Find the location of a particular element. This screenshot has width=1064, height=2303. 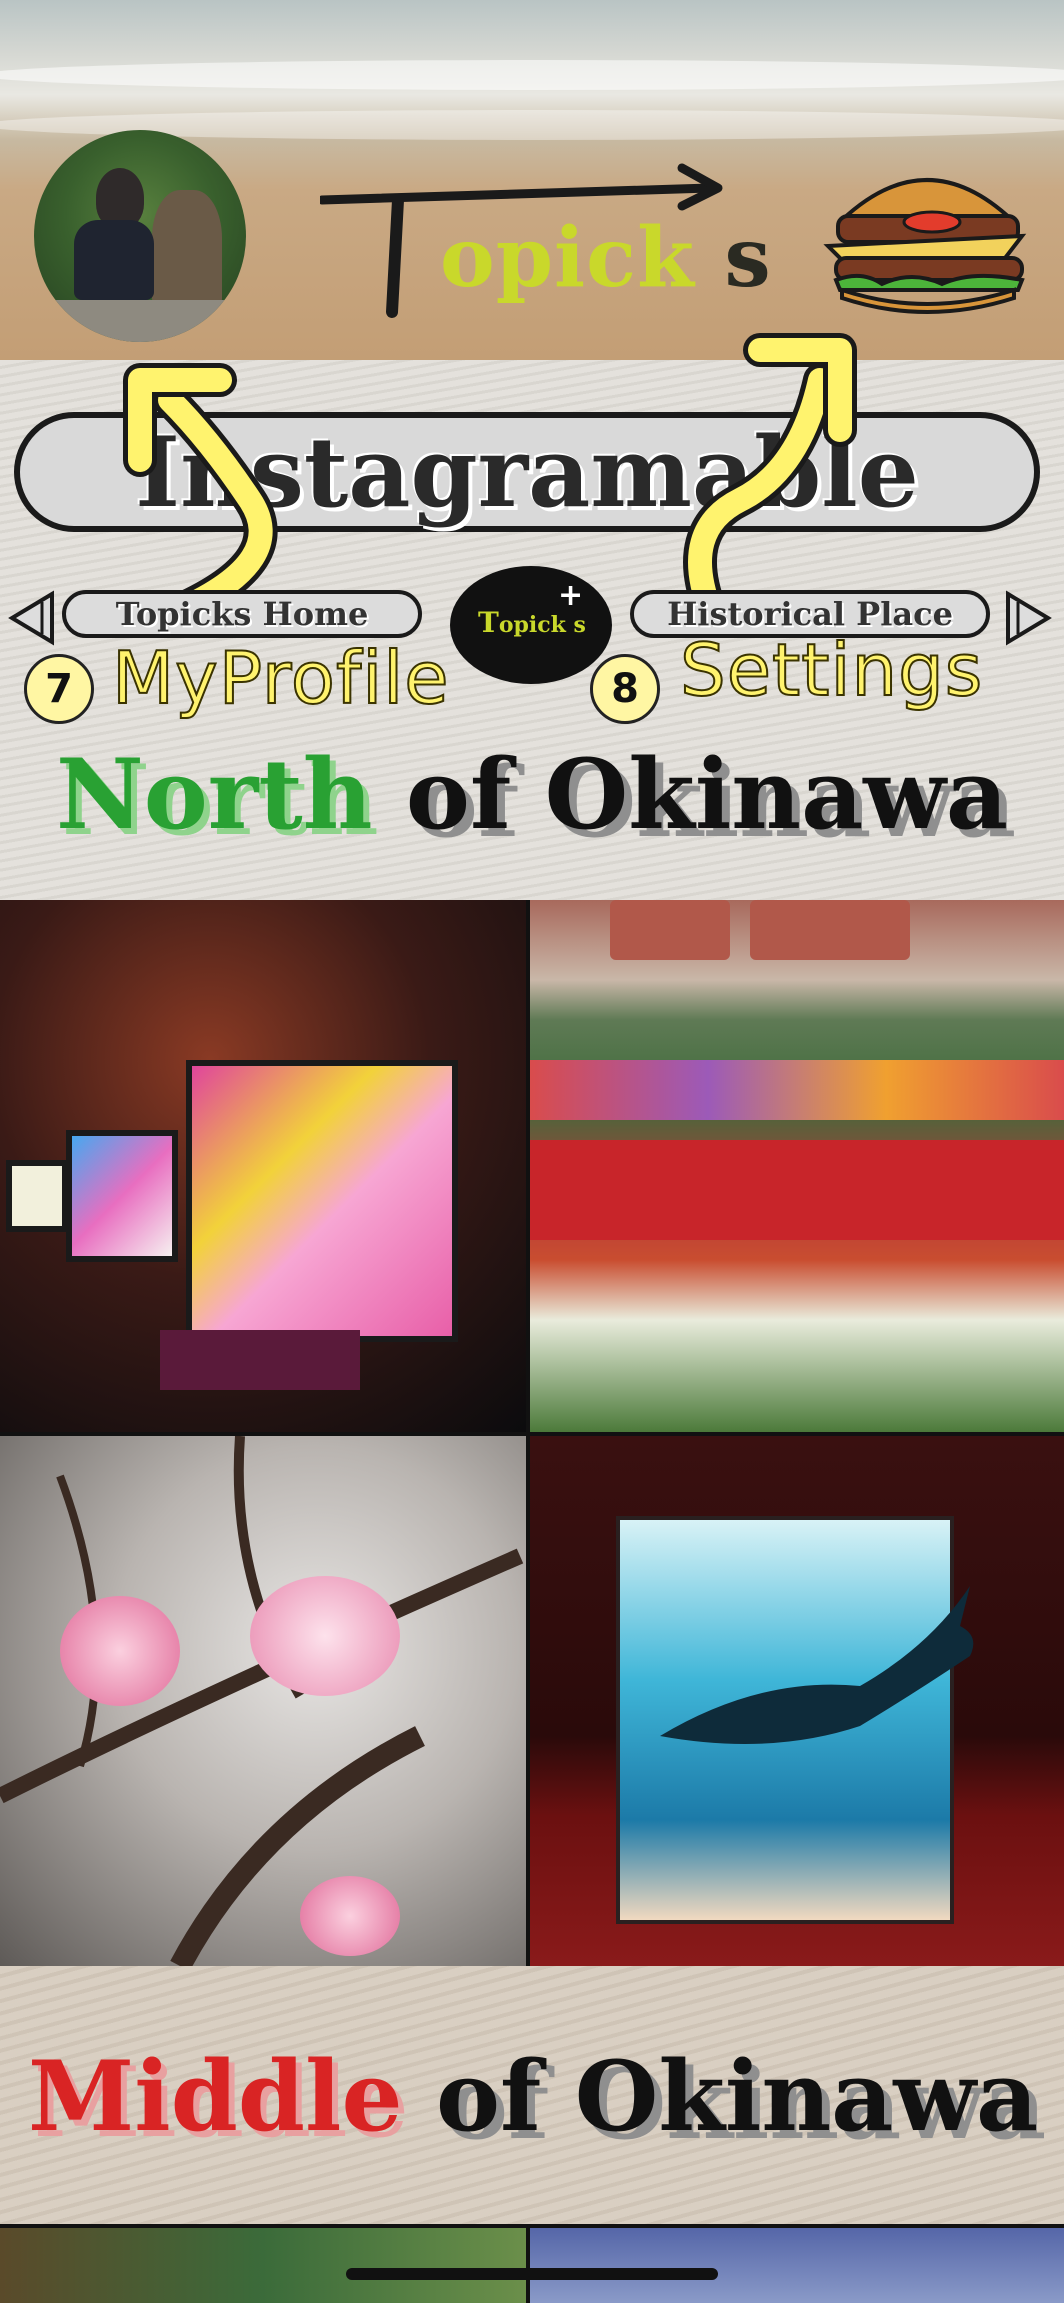

branches-icon is located at coordinates (262, 1701).